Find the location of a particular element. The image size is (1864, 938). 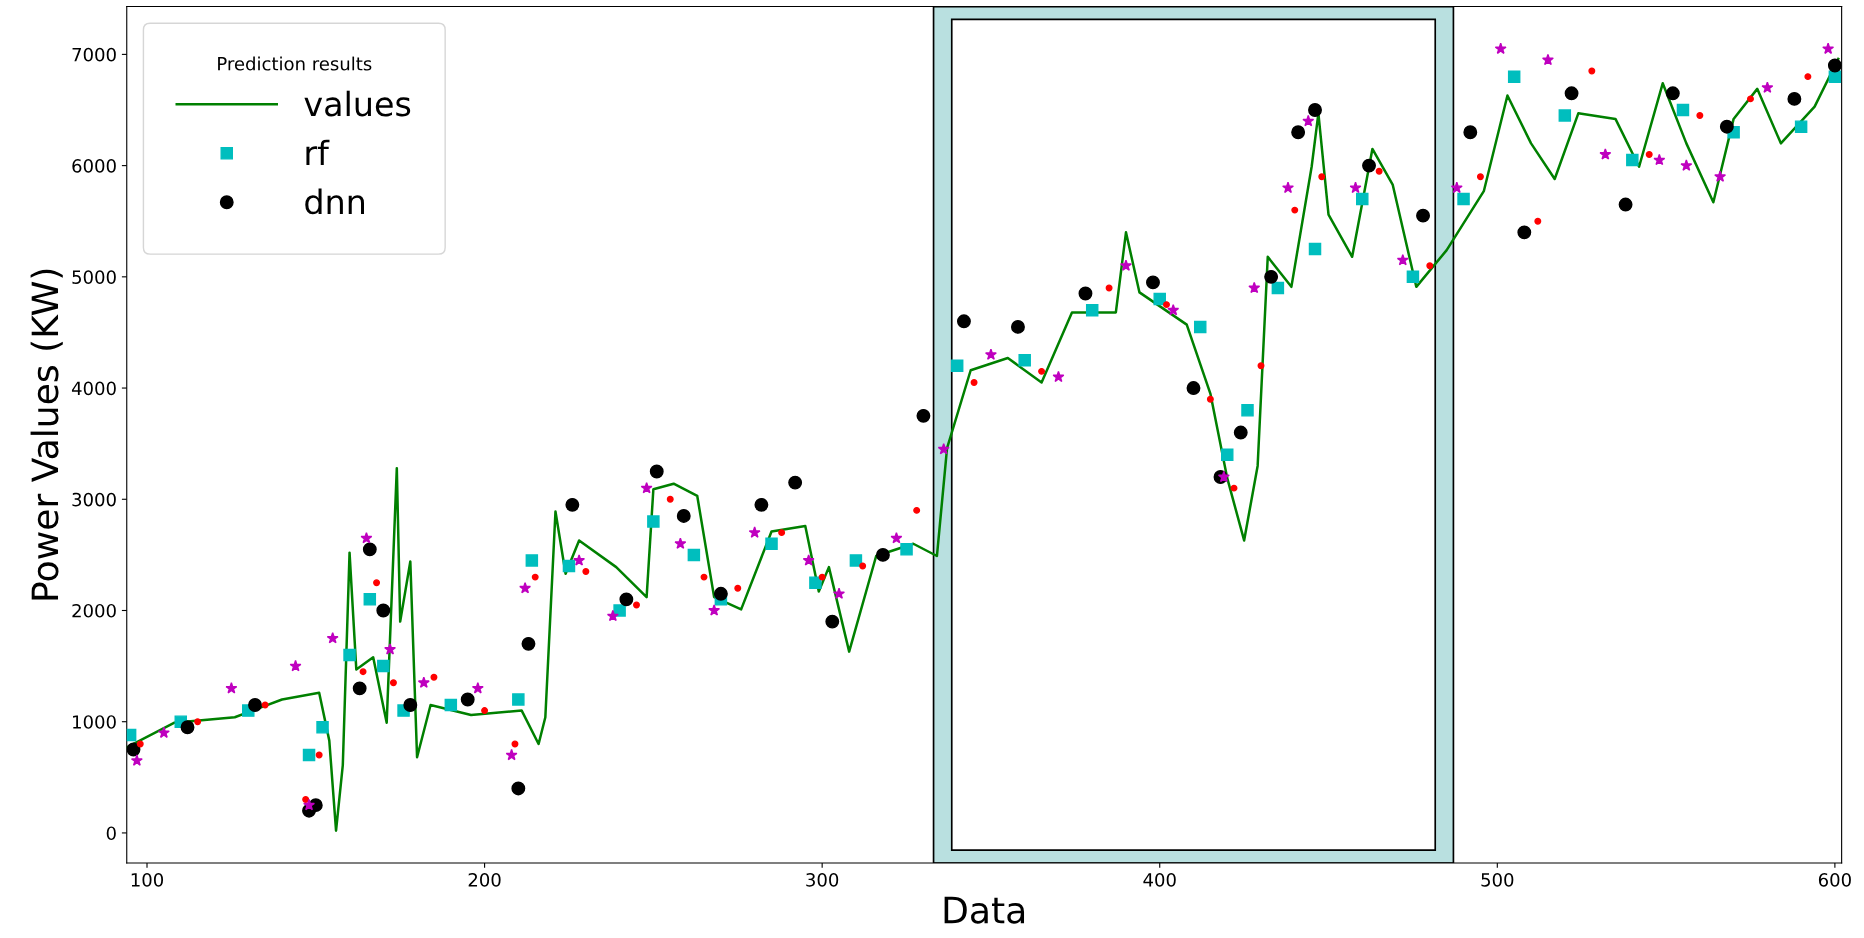

x-axis-title: Data is located at coordinates (984, 910).